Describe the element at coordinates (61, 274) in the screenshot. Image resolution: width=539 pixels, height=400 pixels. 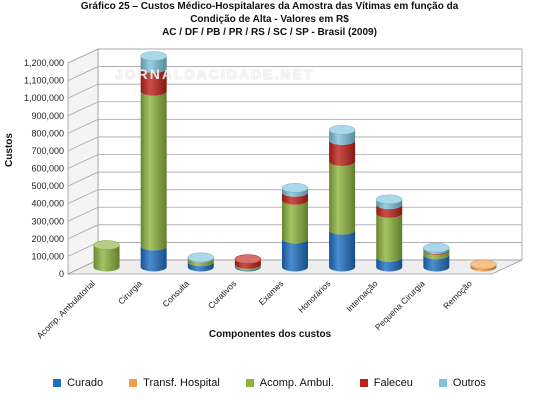
I see `y-tick-label: 0` at that location.